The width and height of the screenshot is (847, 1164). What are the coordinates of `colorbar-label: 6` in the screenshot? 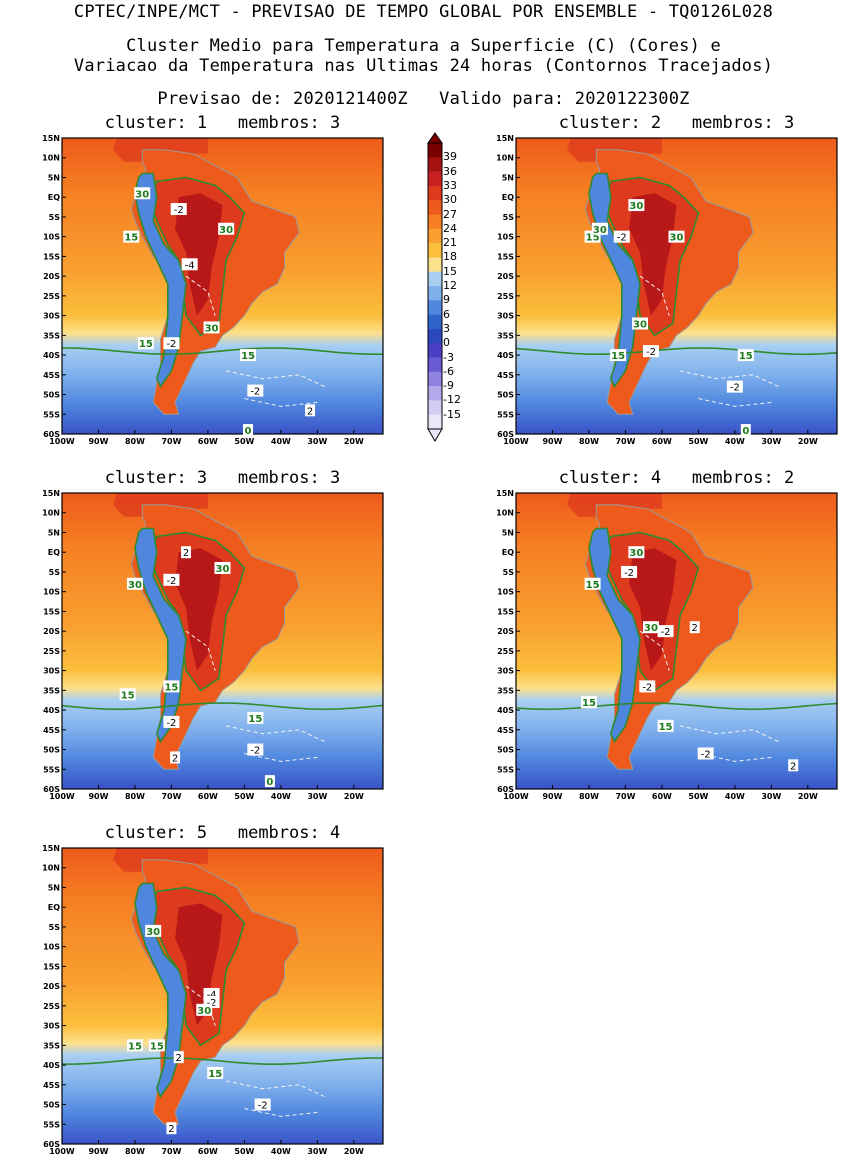 It's located at (446, 314).